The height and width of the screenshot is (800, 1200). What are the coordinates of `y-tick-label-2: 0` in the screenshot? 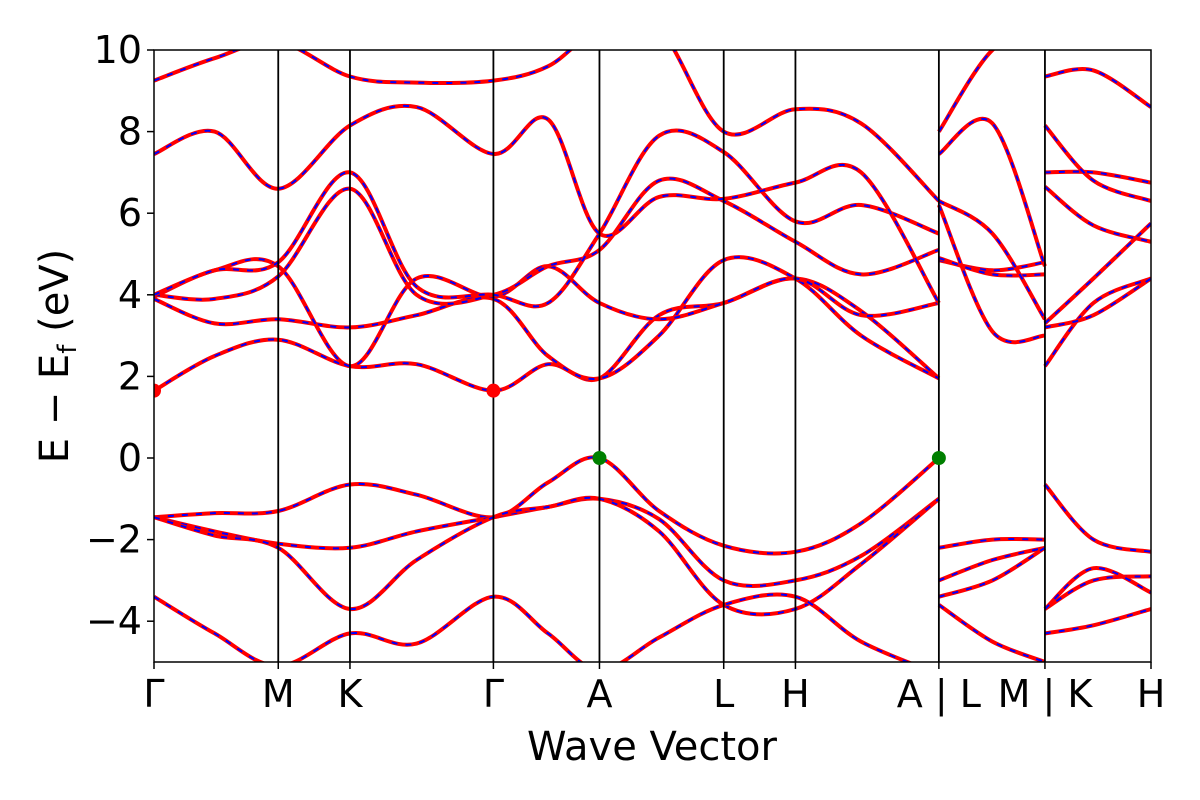 It's located at (130, 458).